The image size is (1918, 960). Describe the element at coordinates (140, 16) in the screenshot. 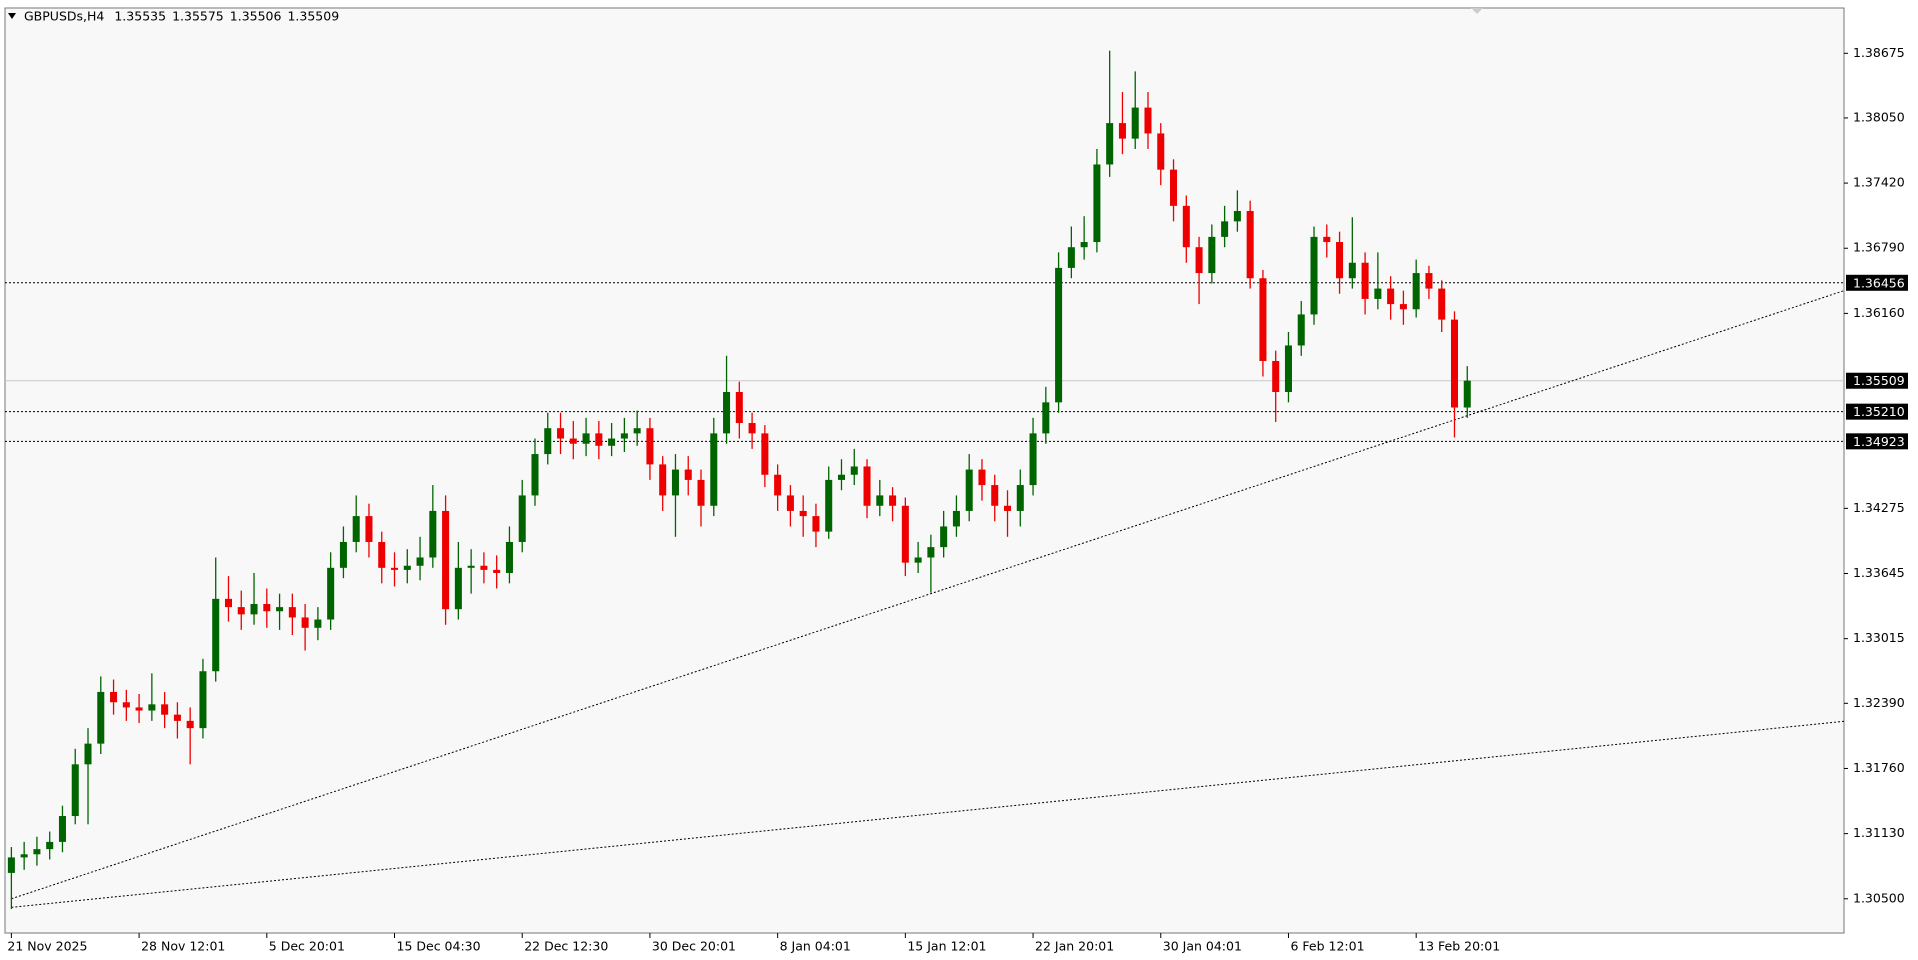

I see `ohlc-value: 1.35535` at that location.